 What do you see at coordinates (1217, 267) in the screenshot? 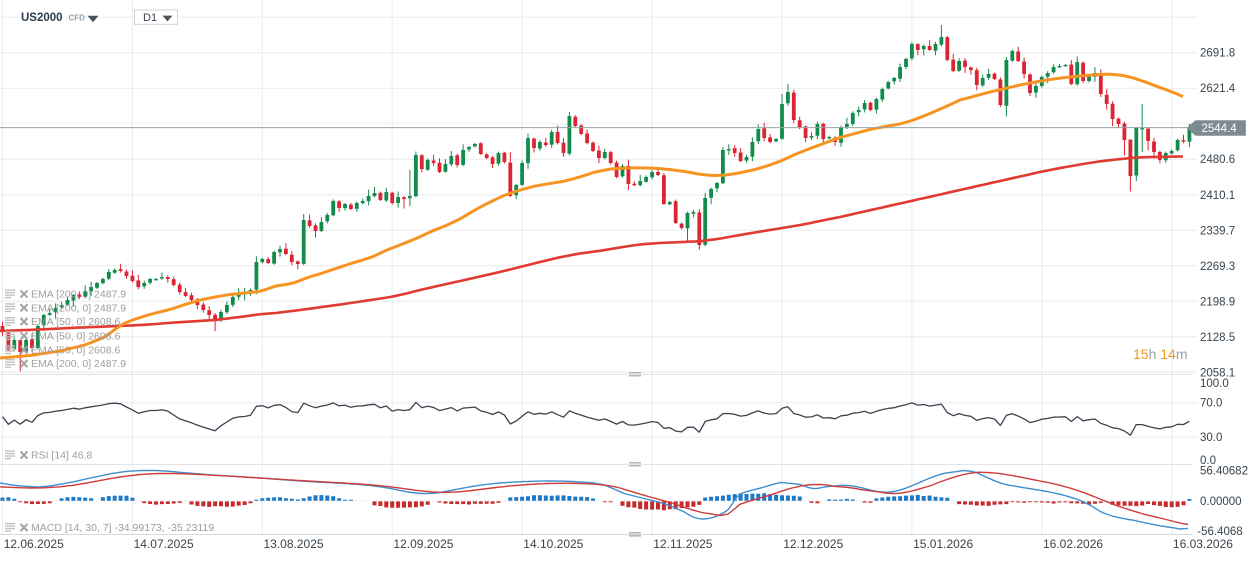
I see `svg-text: 2269.3` at bounding box center [1217, 267].